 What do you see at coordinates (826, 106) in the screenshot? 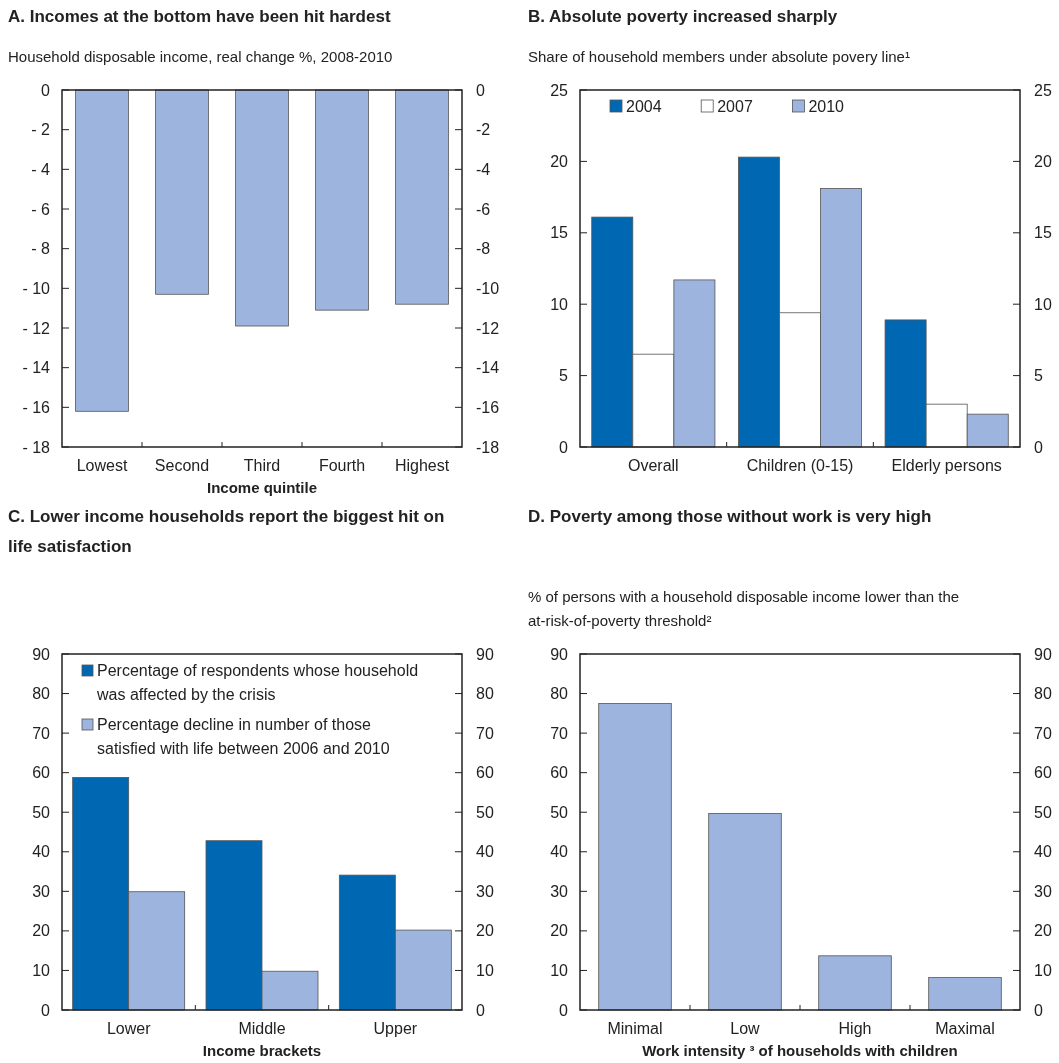
I see `legend-label: 2010` at bounding box center [826, 106].